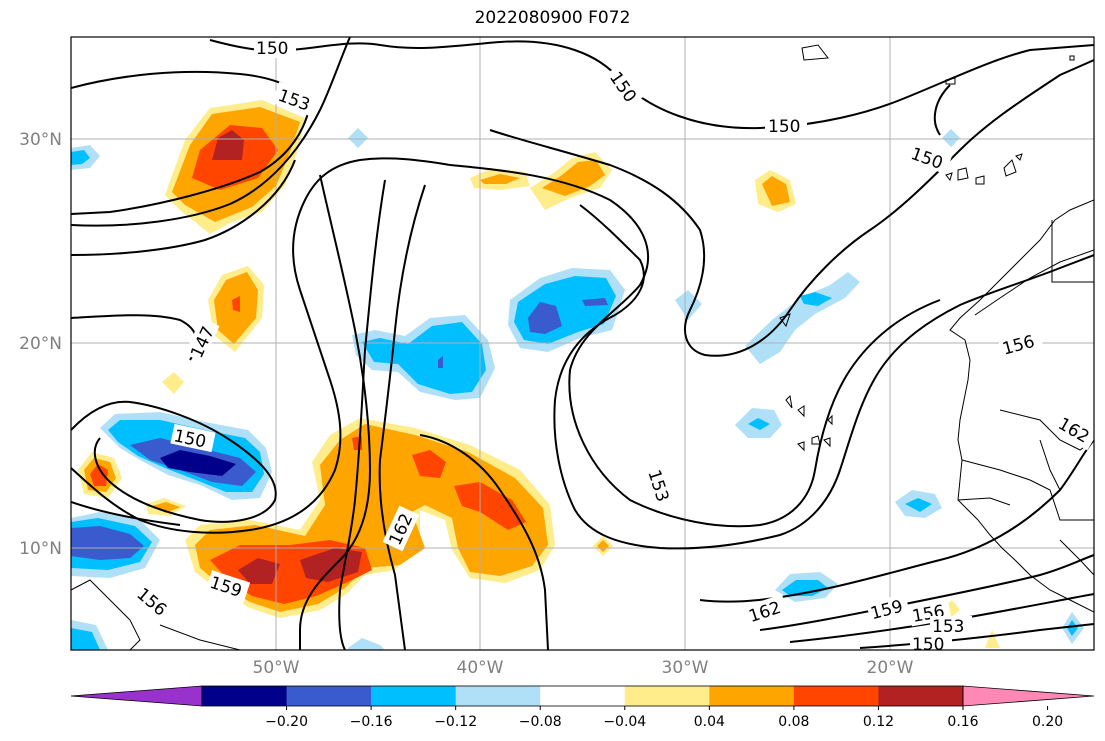  Describe the element at coordinates (948, 627) in the screenshot. I see `contour-label: 153` at that location.